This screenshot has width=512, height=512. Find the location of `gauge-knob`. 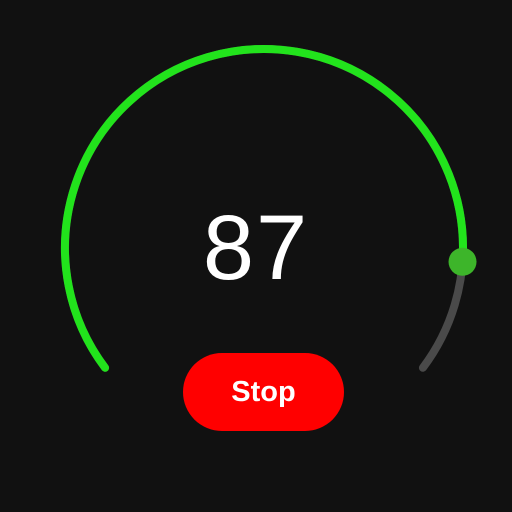

gauge-knob is located at coordinates (462, 261).